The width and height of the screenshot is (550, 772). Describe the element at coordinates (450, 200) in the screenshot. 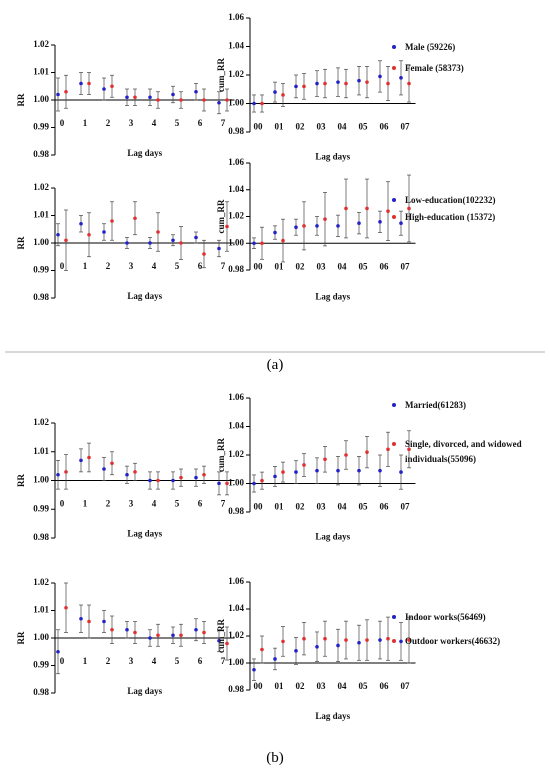

I see `legend-label: Low-education(102232)` at that location.